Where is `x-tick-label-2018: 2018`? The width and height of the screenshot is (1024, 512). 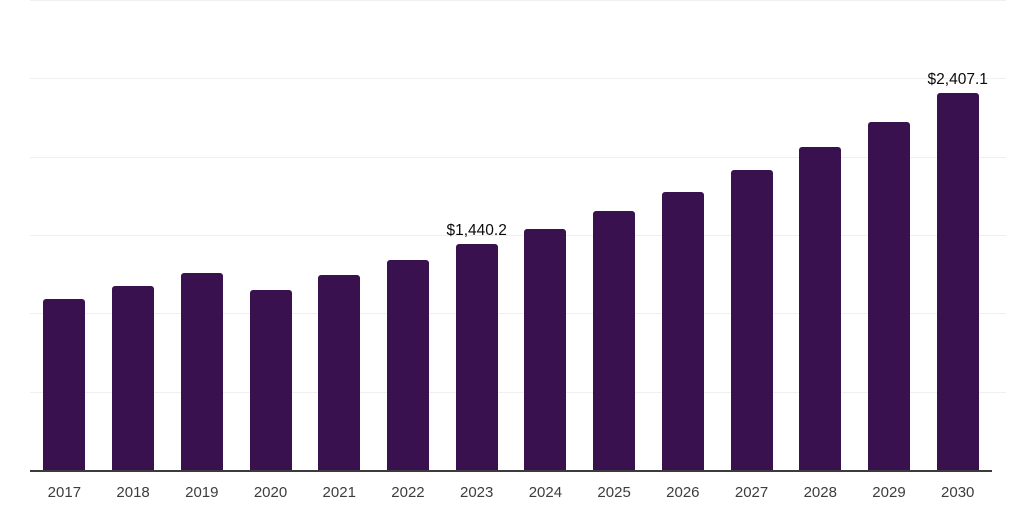
x-tick-label-2018: 2018 is located at coordinates (133, 492).